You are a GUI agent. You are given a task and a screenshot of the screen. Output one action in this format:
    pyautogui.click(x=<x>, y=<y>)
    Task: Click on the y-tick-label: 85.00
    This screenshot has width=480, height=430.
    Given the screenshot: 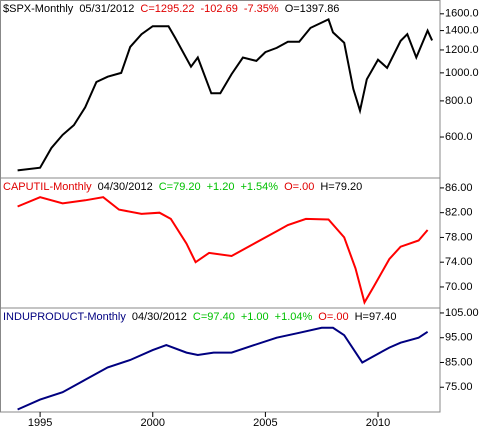 What is the action you would take?
    pyautogui.click(x=459, y=362)
    